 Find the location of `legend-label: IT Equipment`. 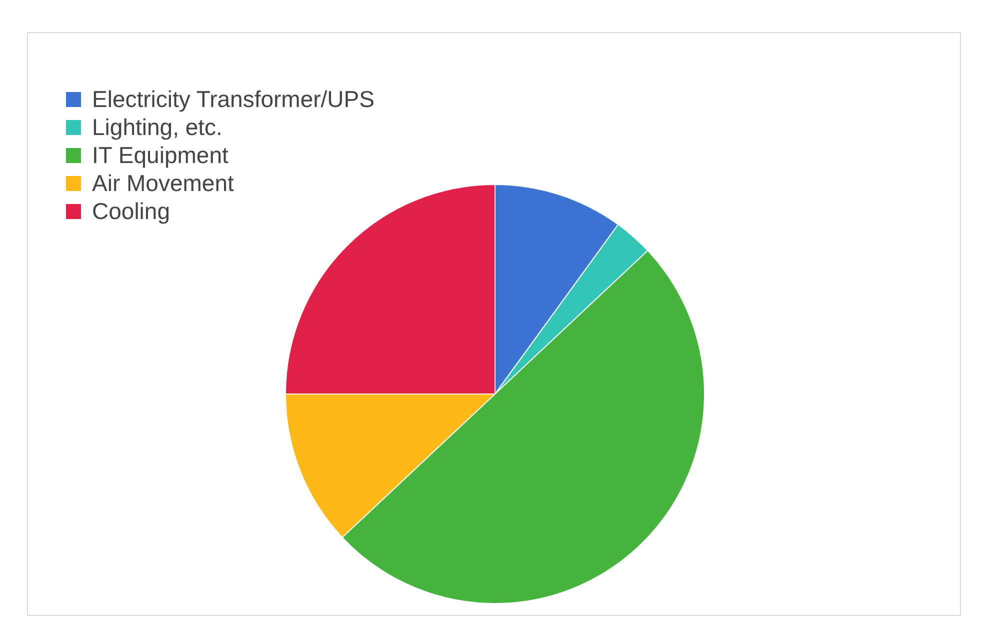

legend-label: IT Equipment is located at coordinates (160, 155).